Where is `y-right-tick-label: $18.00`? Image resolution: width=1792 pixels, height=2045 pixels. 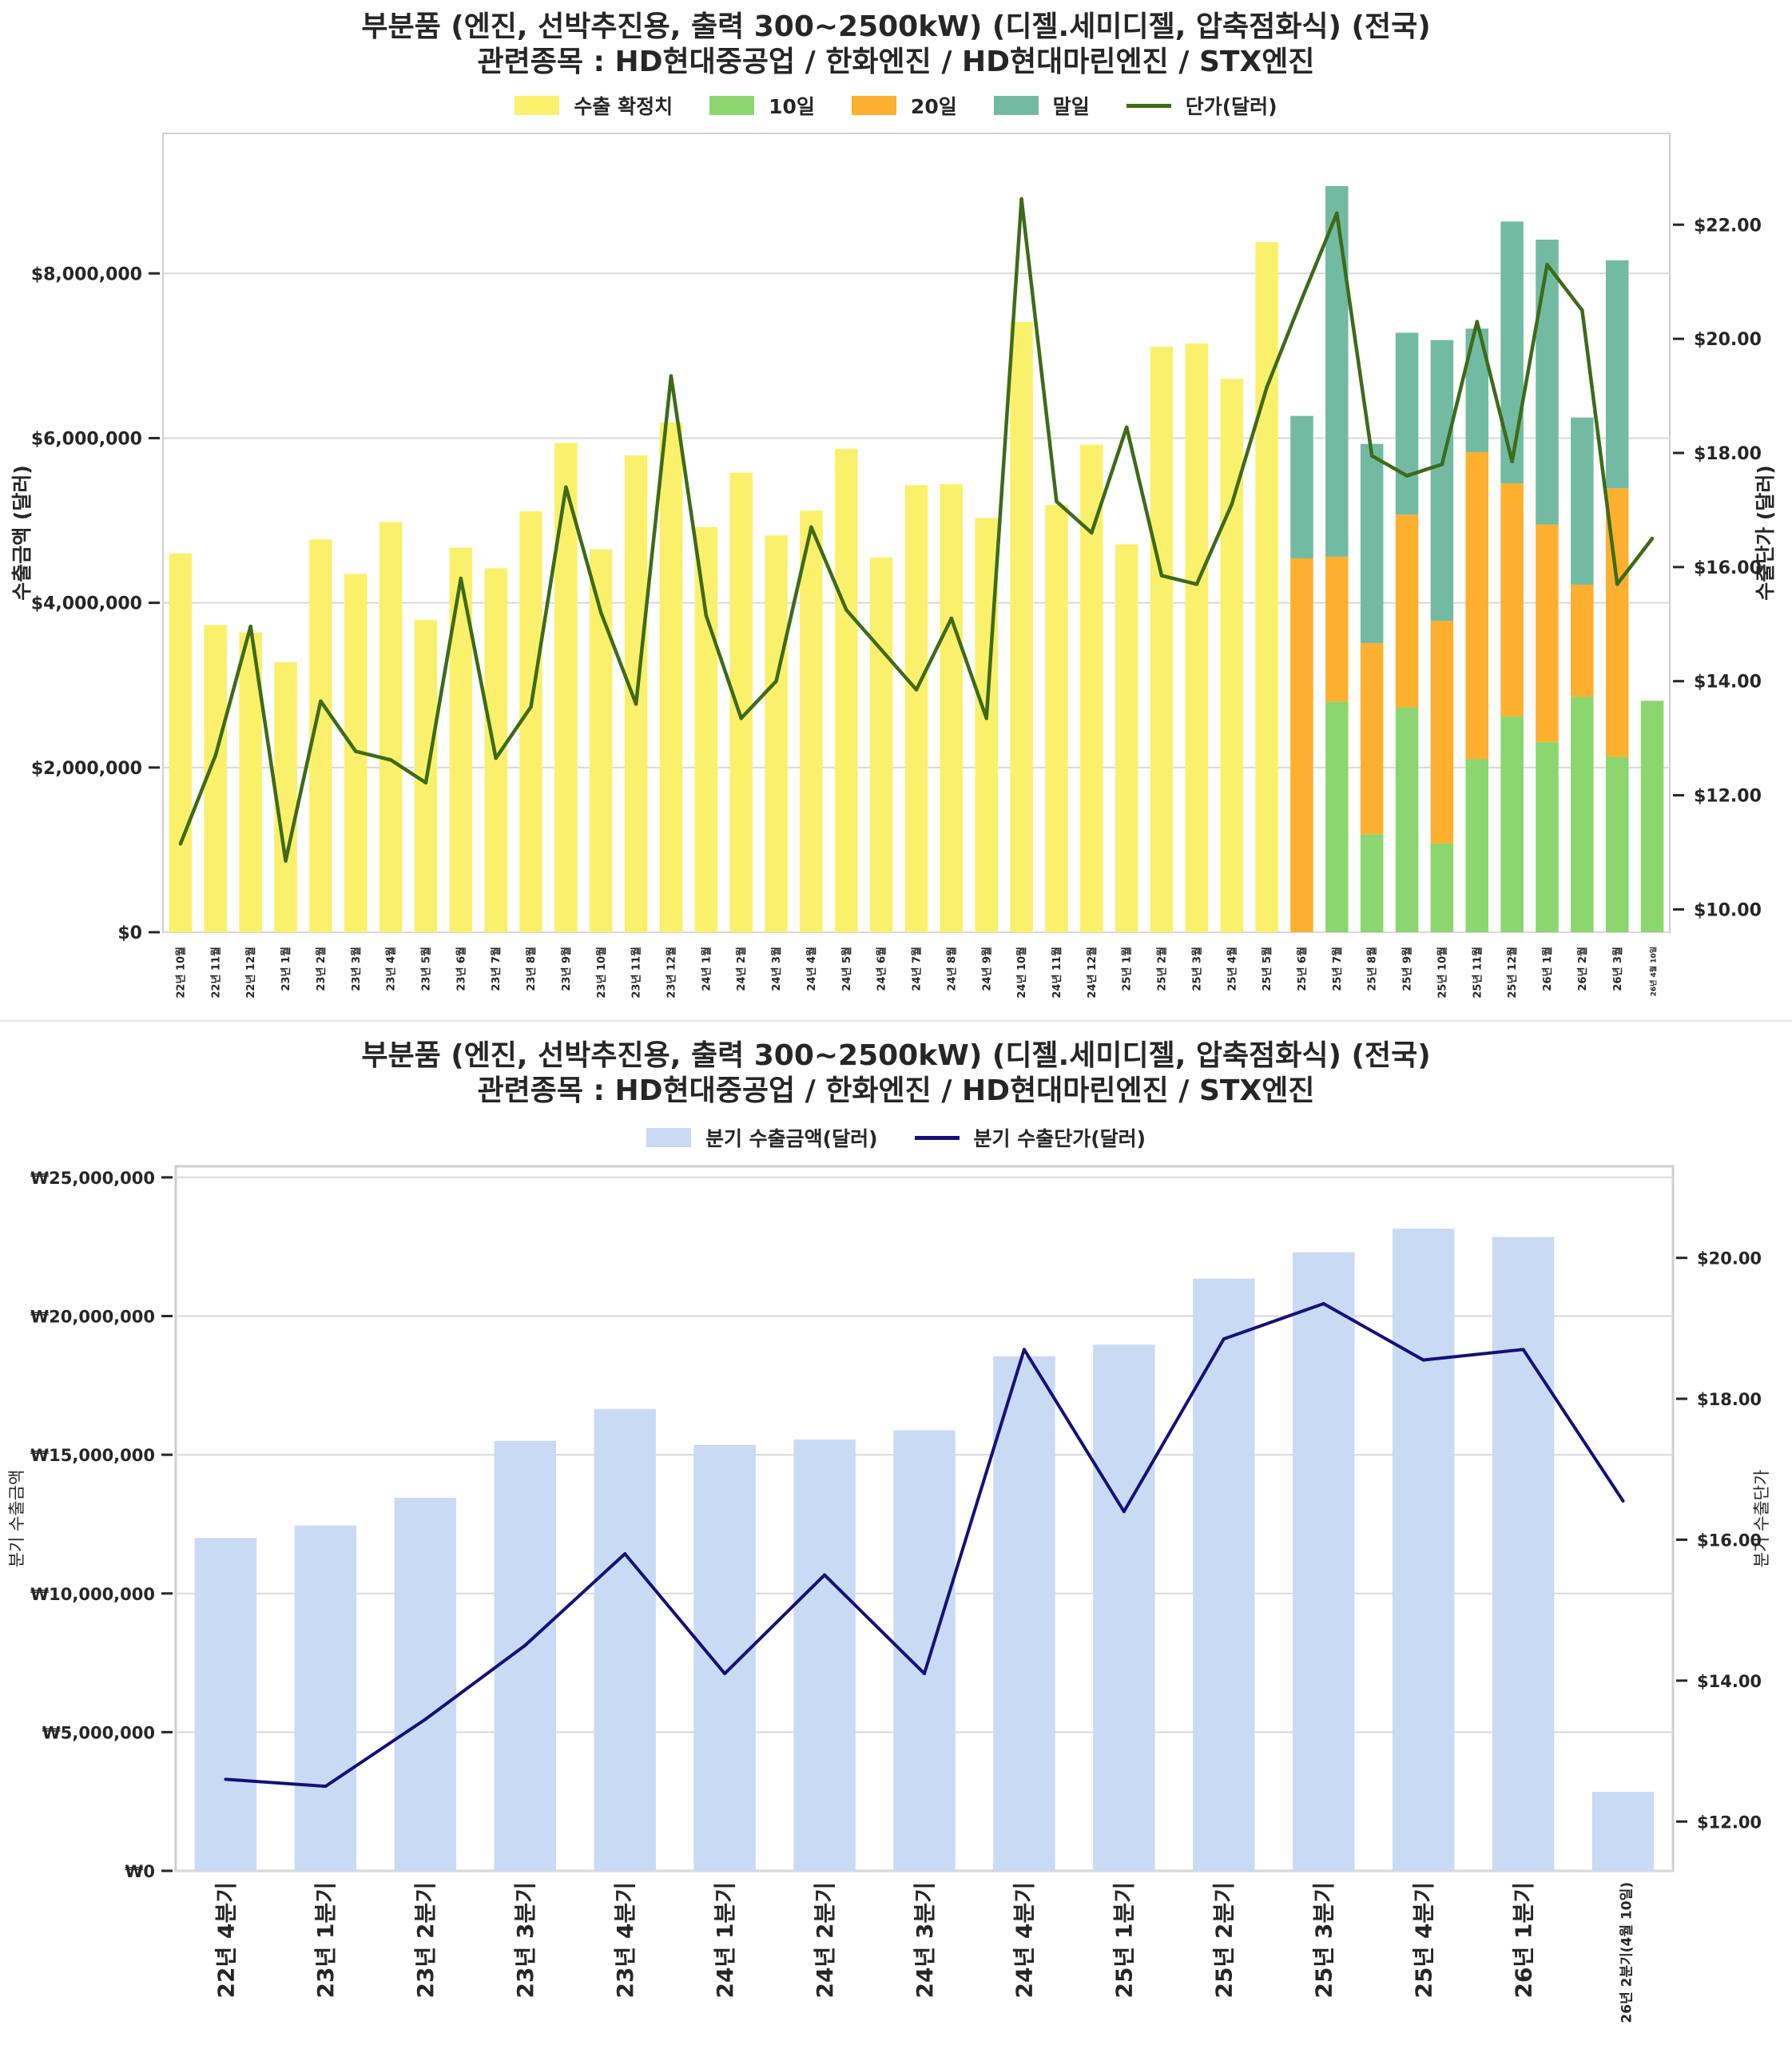
y-right-tick-label: $18.00 is located at coordinates (1728, 454).